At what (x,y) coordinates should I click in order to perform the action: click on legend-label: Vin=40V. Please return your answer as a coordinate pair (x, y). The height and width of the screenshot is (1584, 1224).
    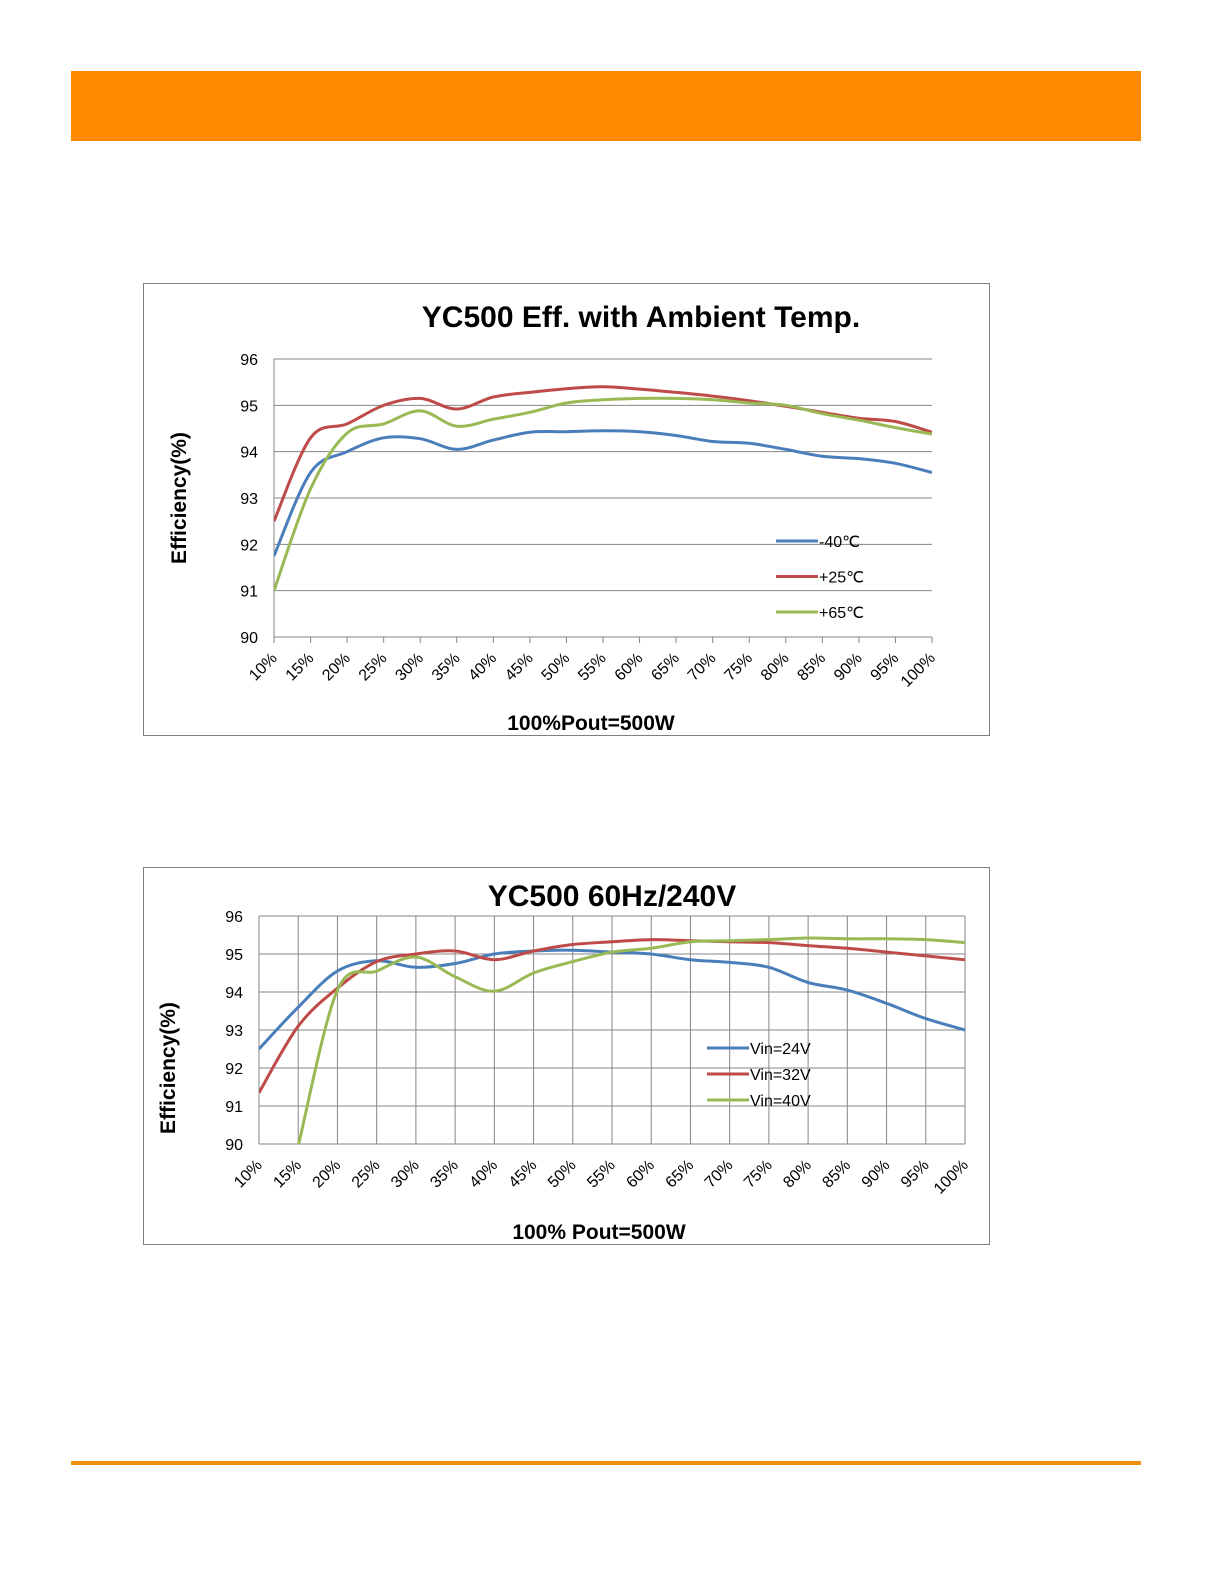
    Looking at the image, I should click on (780, 1101).